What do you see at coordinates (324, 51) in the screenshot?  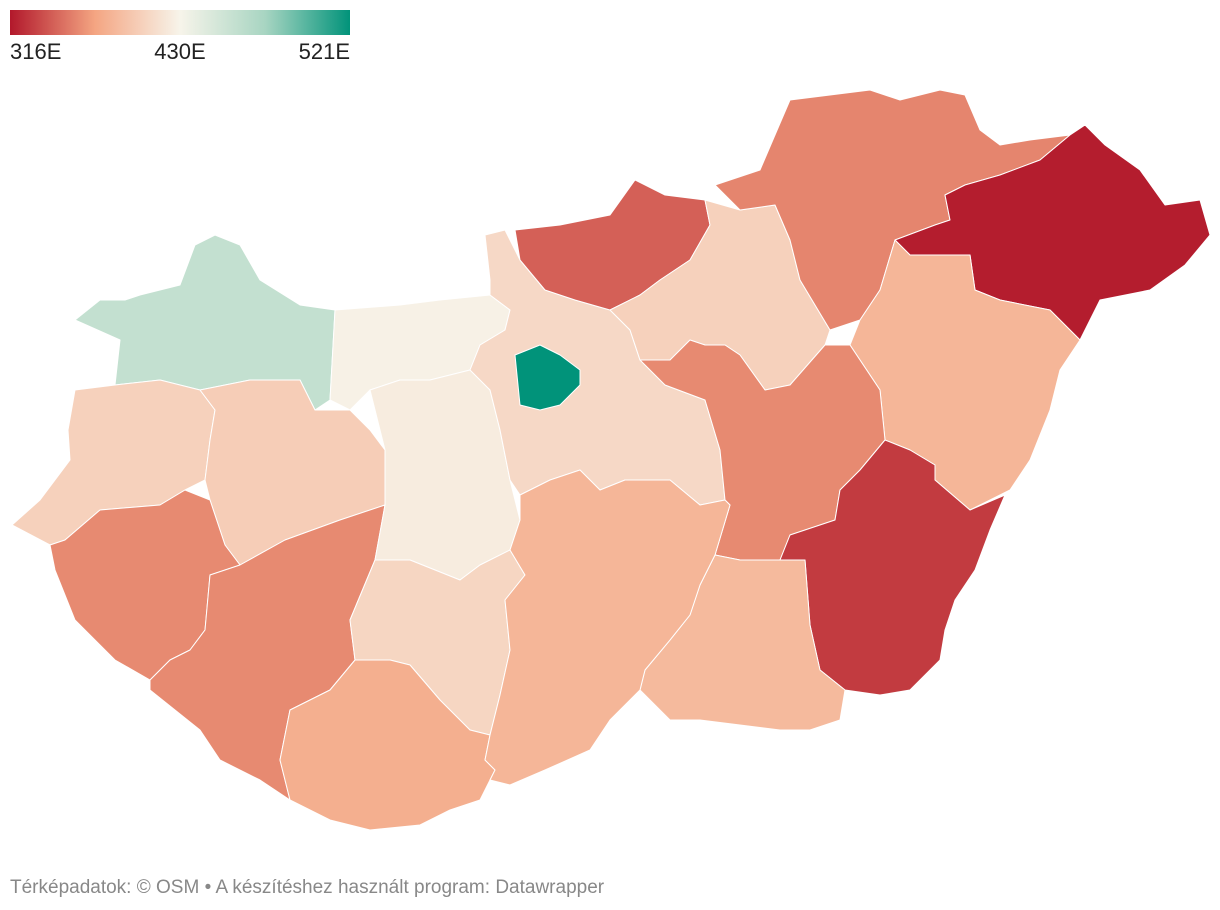 I see `legend-tick-label: 521E` at bounding box center [324, 51].